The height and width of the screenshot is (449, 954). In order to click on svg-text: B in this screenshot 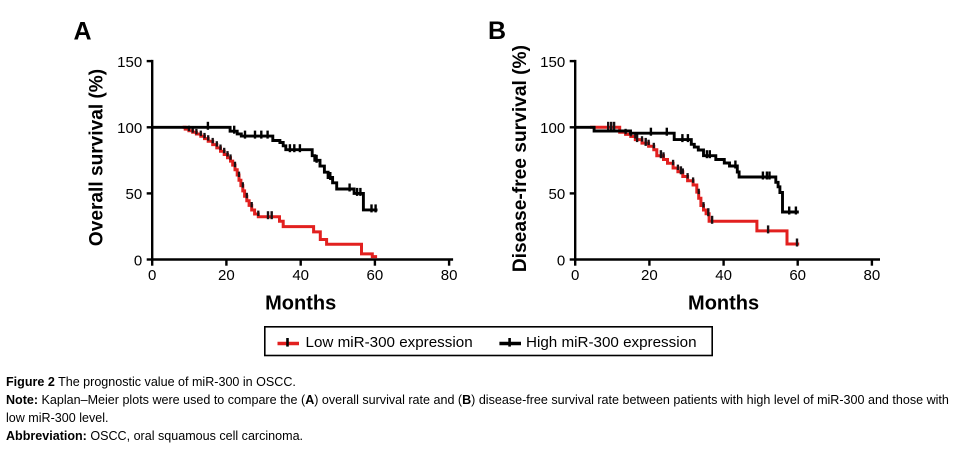, I will do `click(497, 31)`.